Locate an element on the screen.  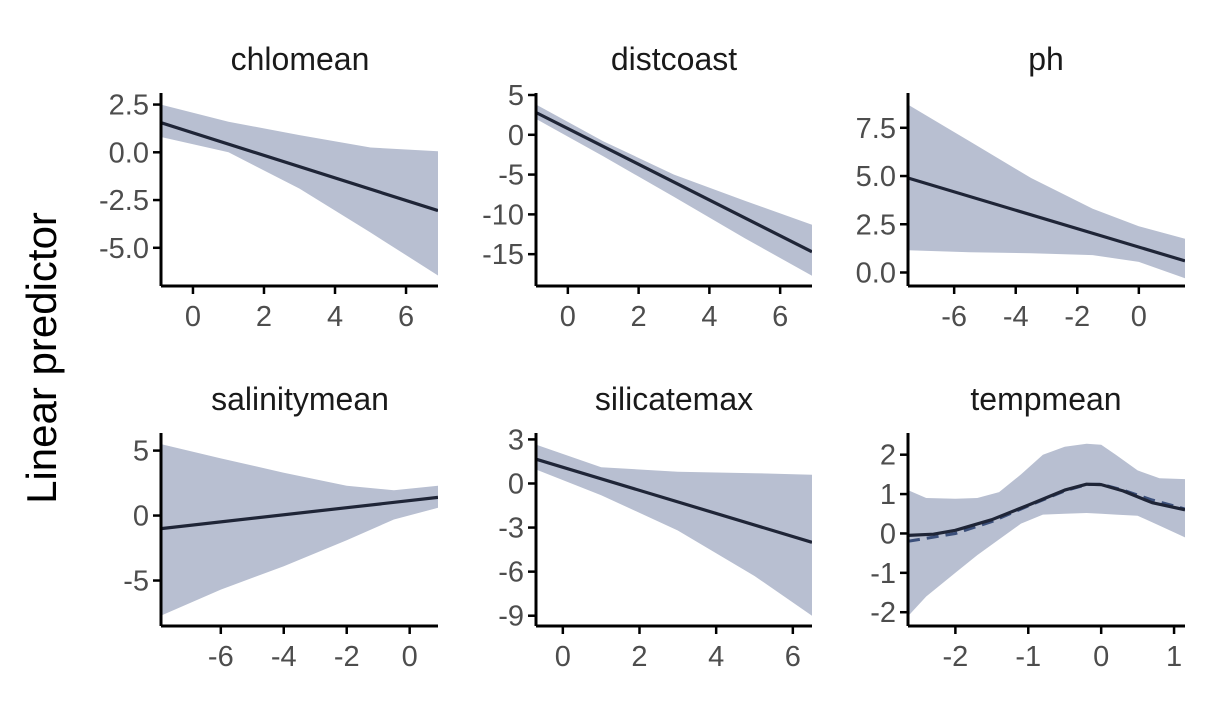
panel-chlomean: 2.5 0.0 -2.5 -5.0 0 2 4 6 chlomean is located at coordinates (268, 187).